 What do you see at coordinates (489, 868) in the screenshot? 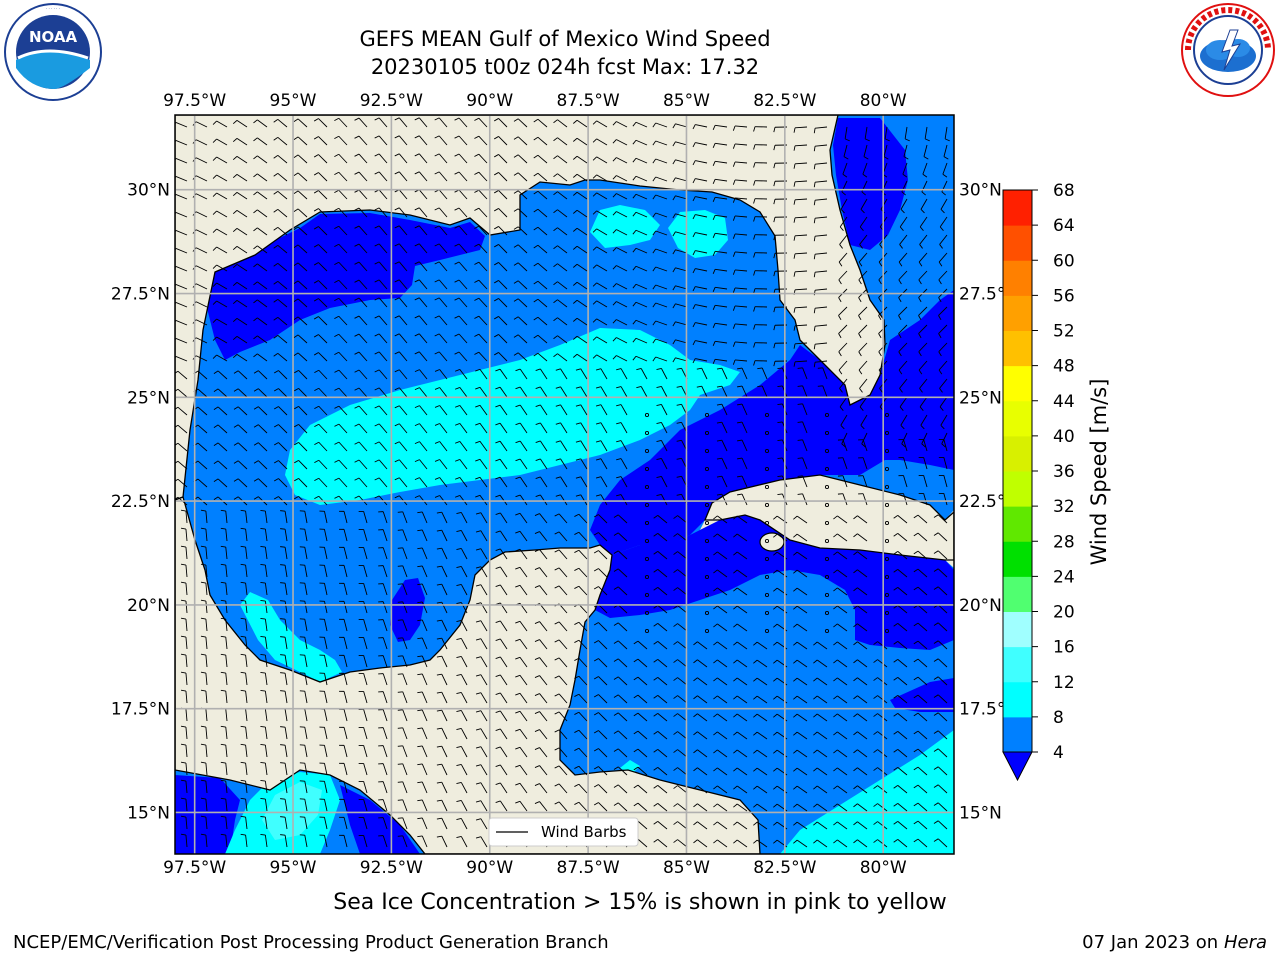
I see `x-tick-bottom-3: 90°W` at bounding box center [489, 868].